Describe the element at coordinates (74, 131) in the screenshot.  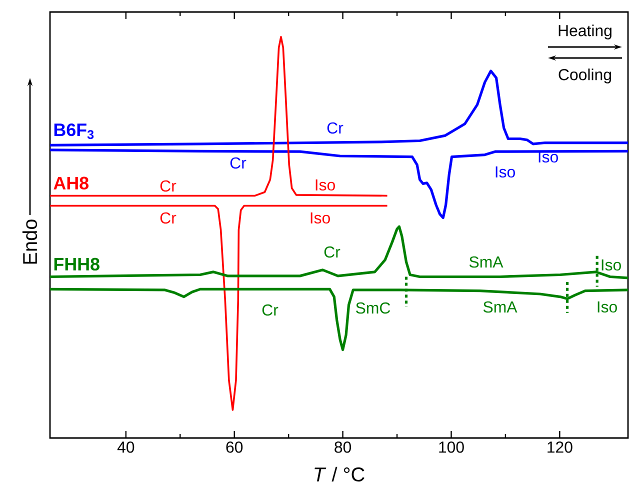
I see `series-label: B6F$_{3}$` at that location.